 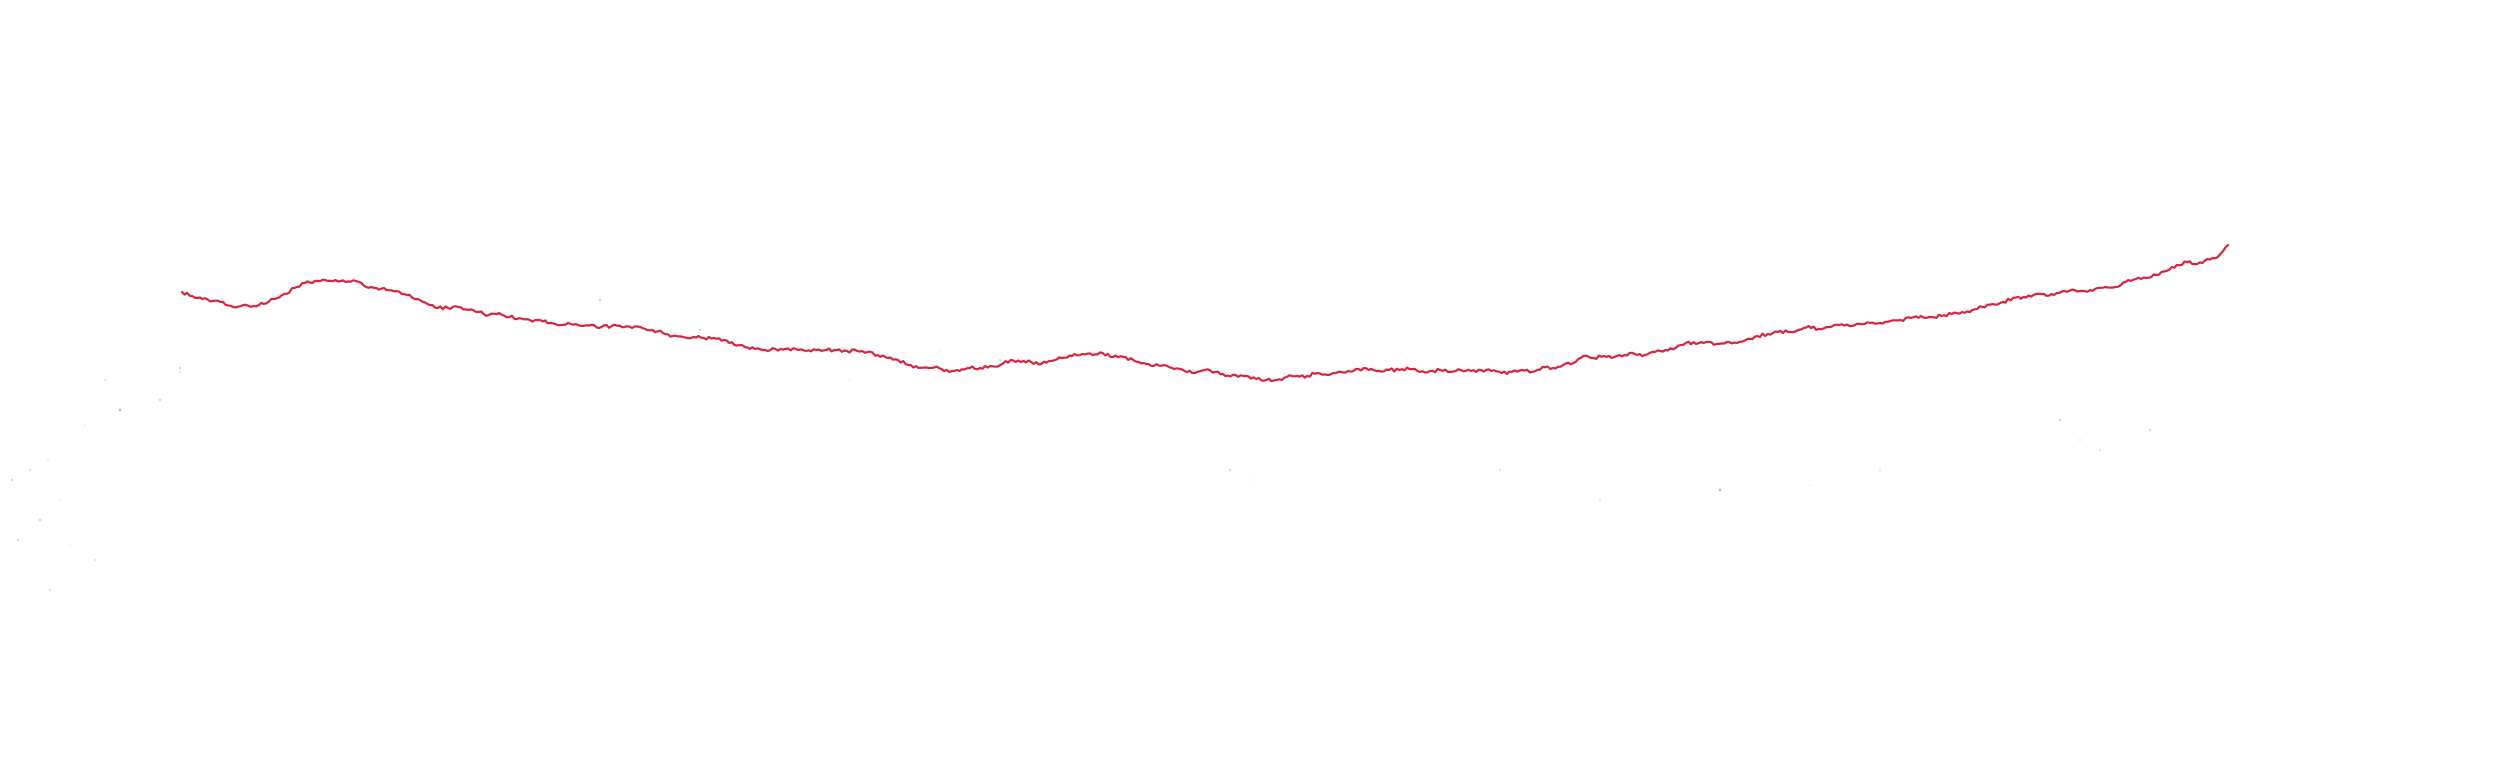 I want to click on plot-area, so click(x=1205, y=313).